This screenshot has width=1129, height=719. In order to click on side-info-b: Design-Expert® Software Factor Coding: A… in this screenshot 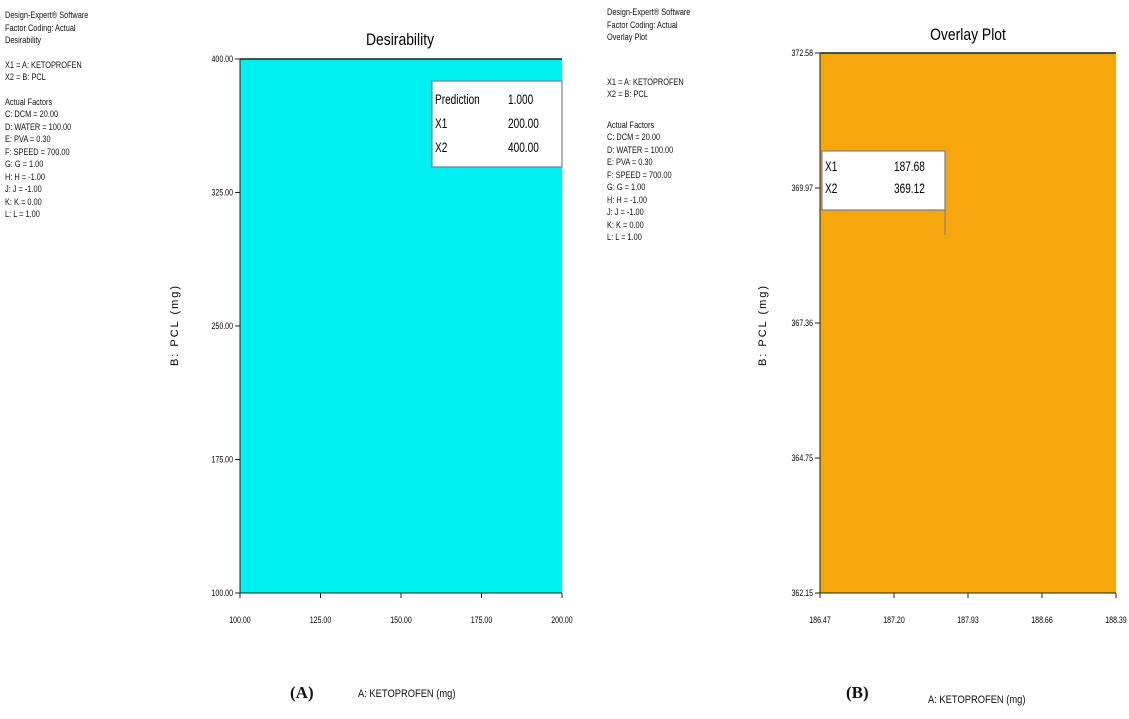, I will do `click(648, 125)`.